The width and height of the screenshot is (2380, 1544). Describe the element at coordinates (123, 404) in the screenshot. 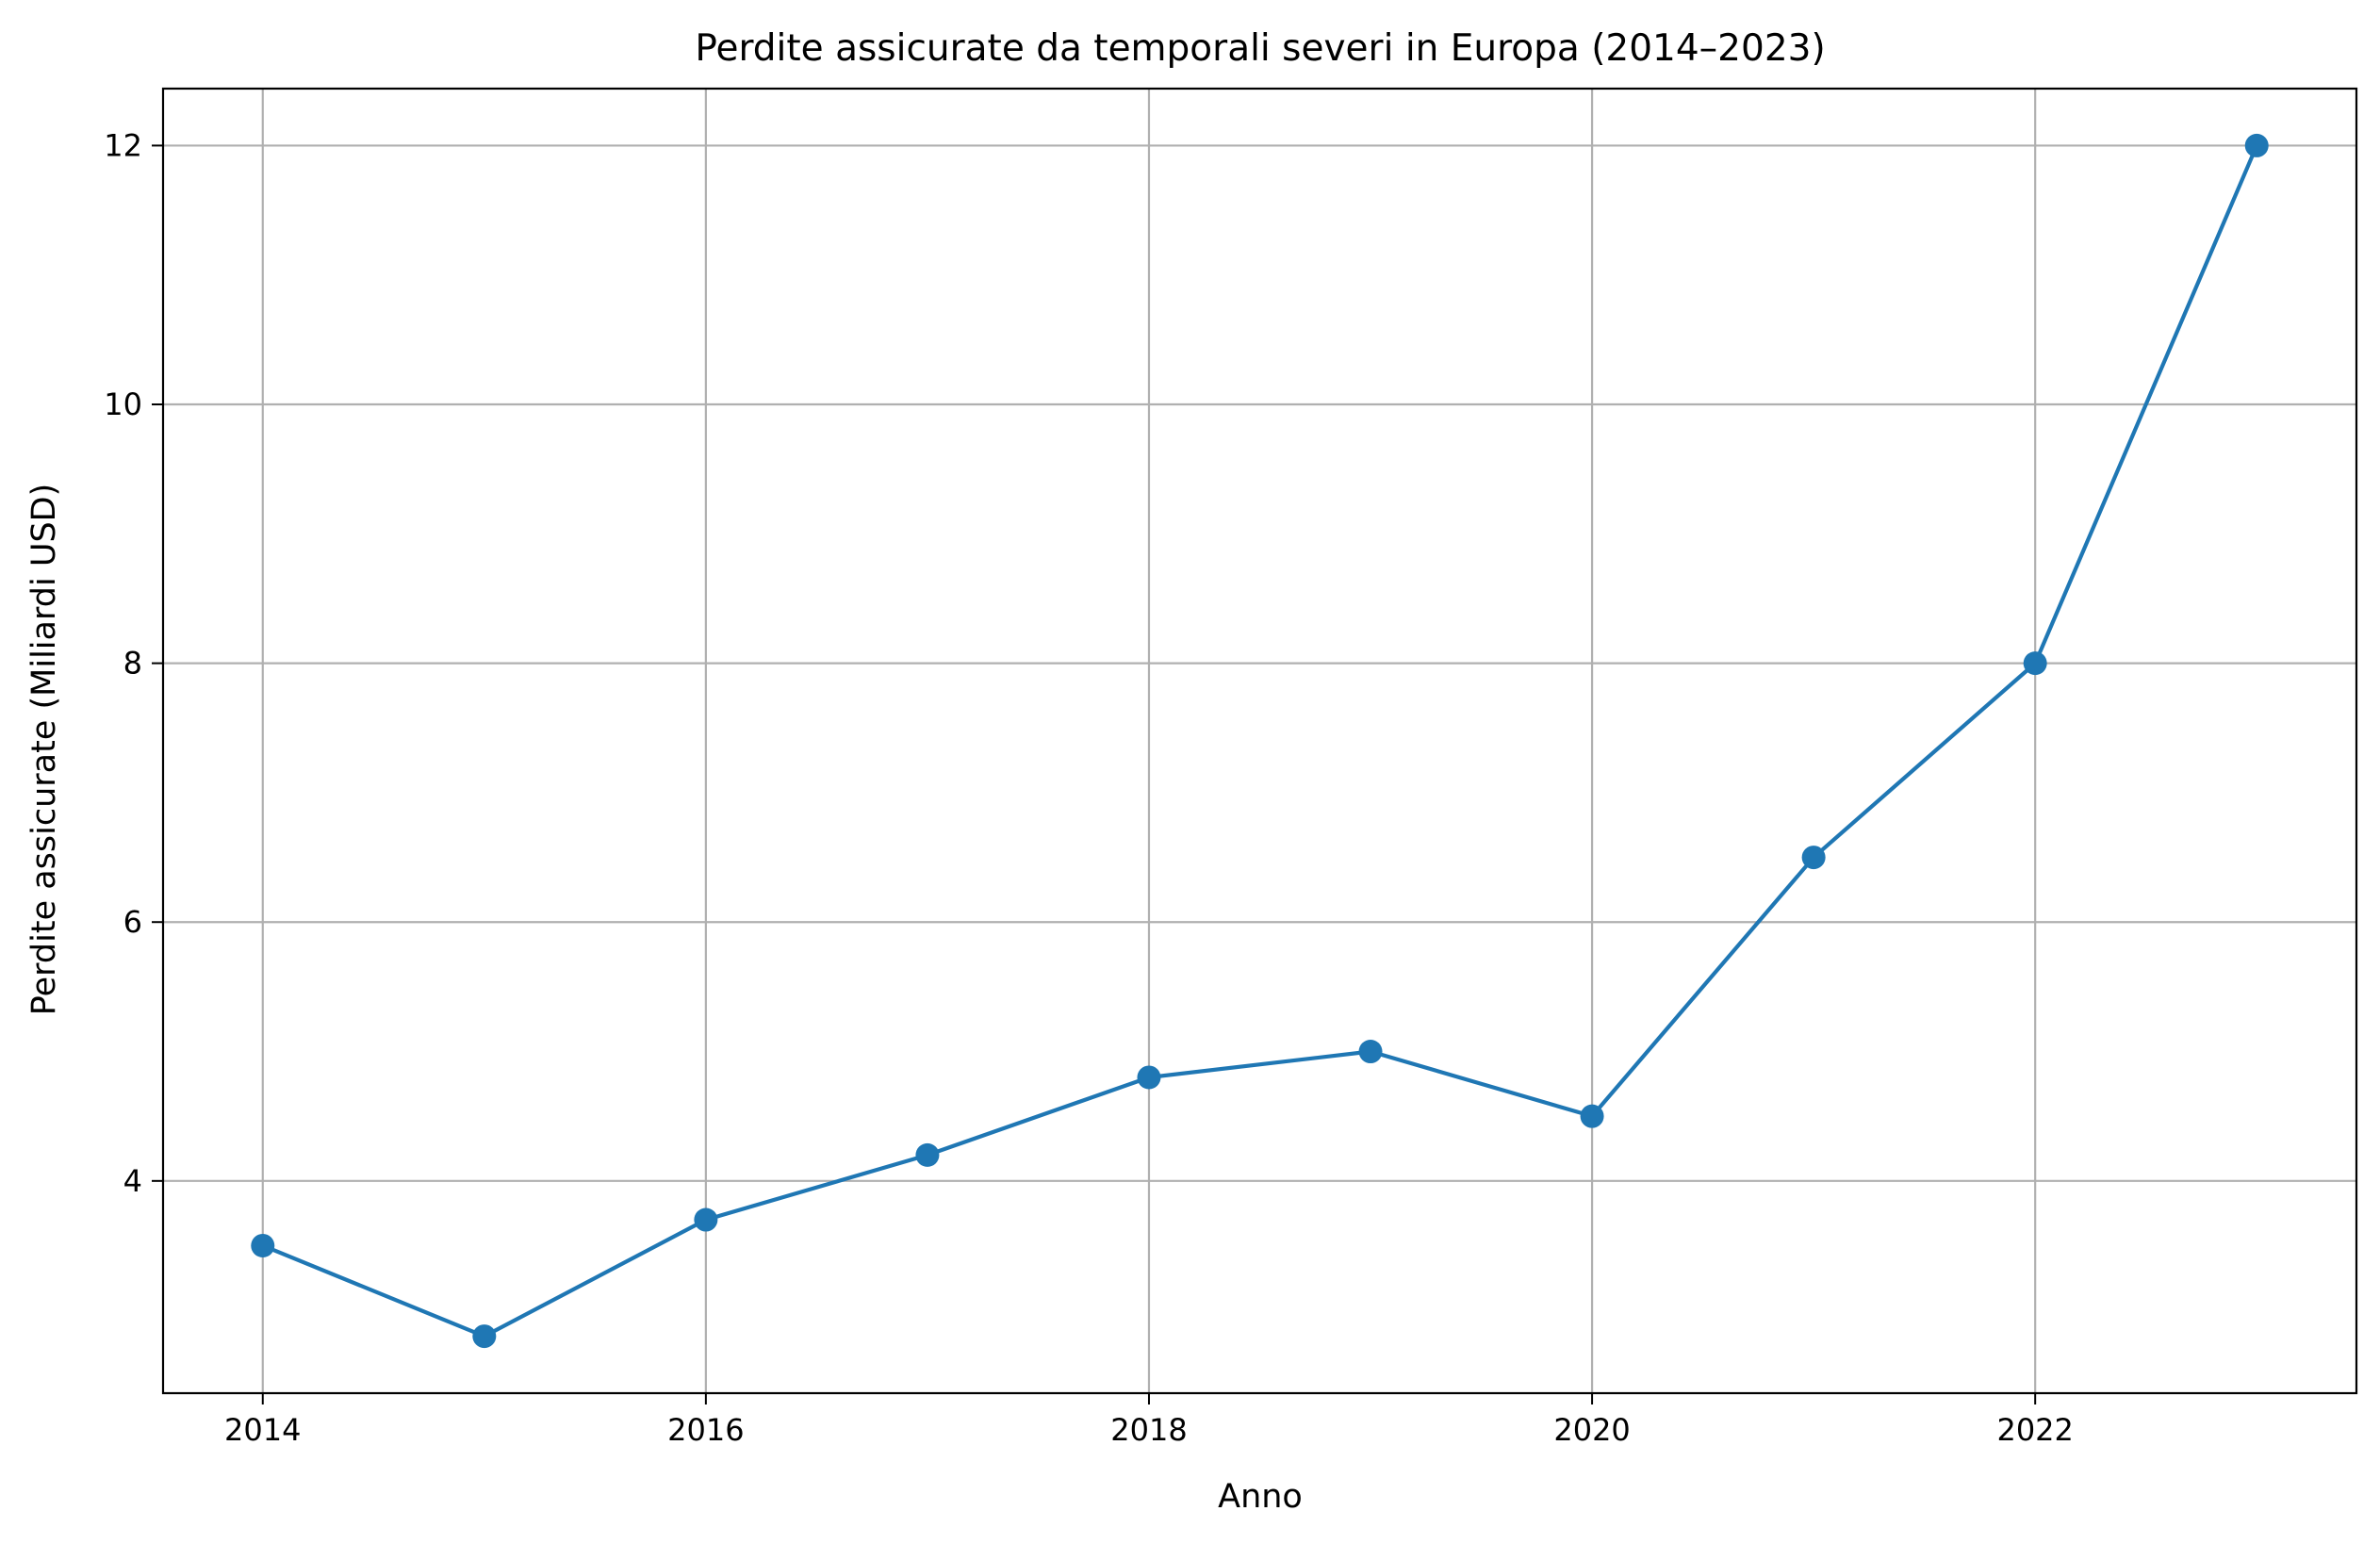

I see `y-tick-label: 10` at that location.